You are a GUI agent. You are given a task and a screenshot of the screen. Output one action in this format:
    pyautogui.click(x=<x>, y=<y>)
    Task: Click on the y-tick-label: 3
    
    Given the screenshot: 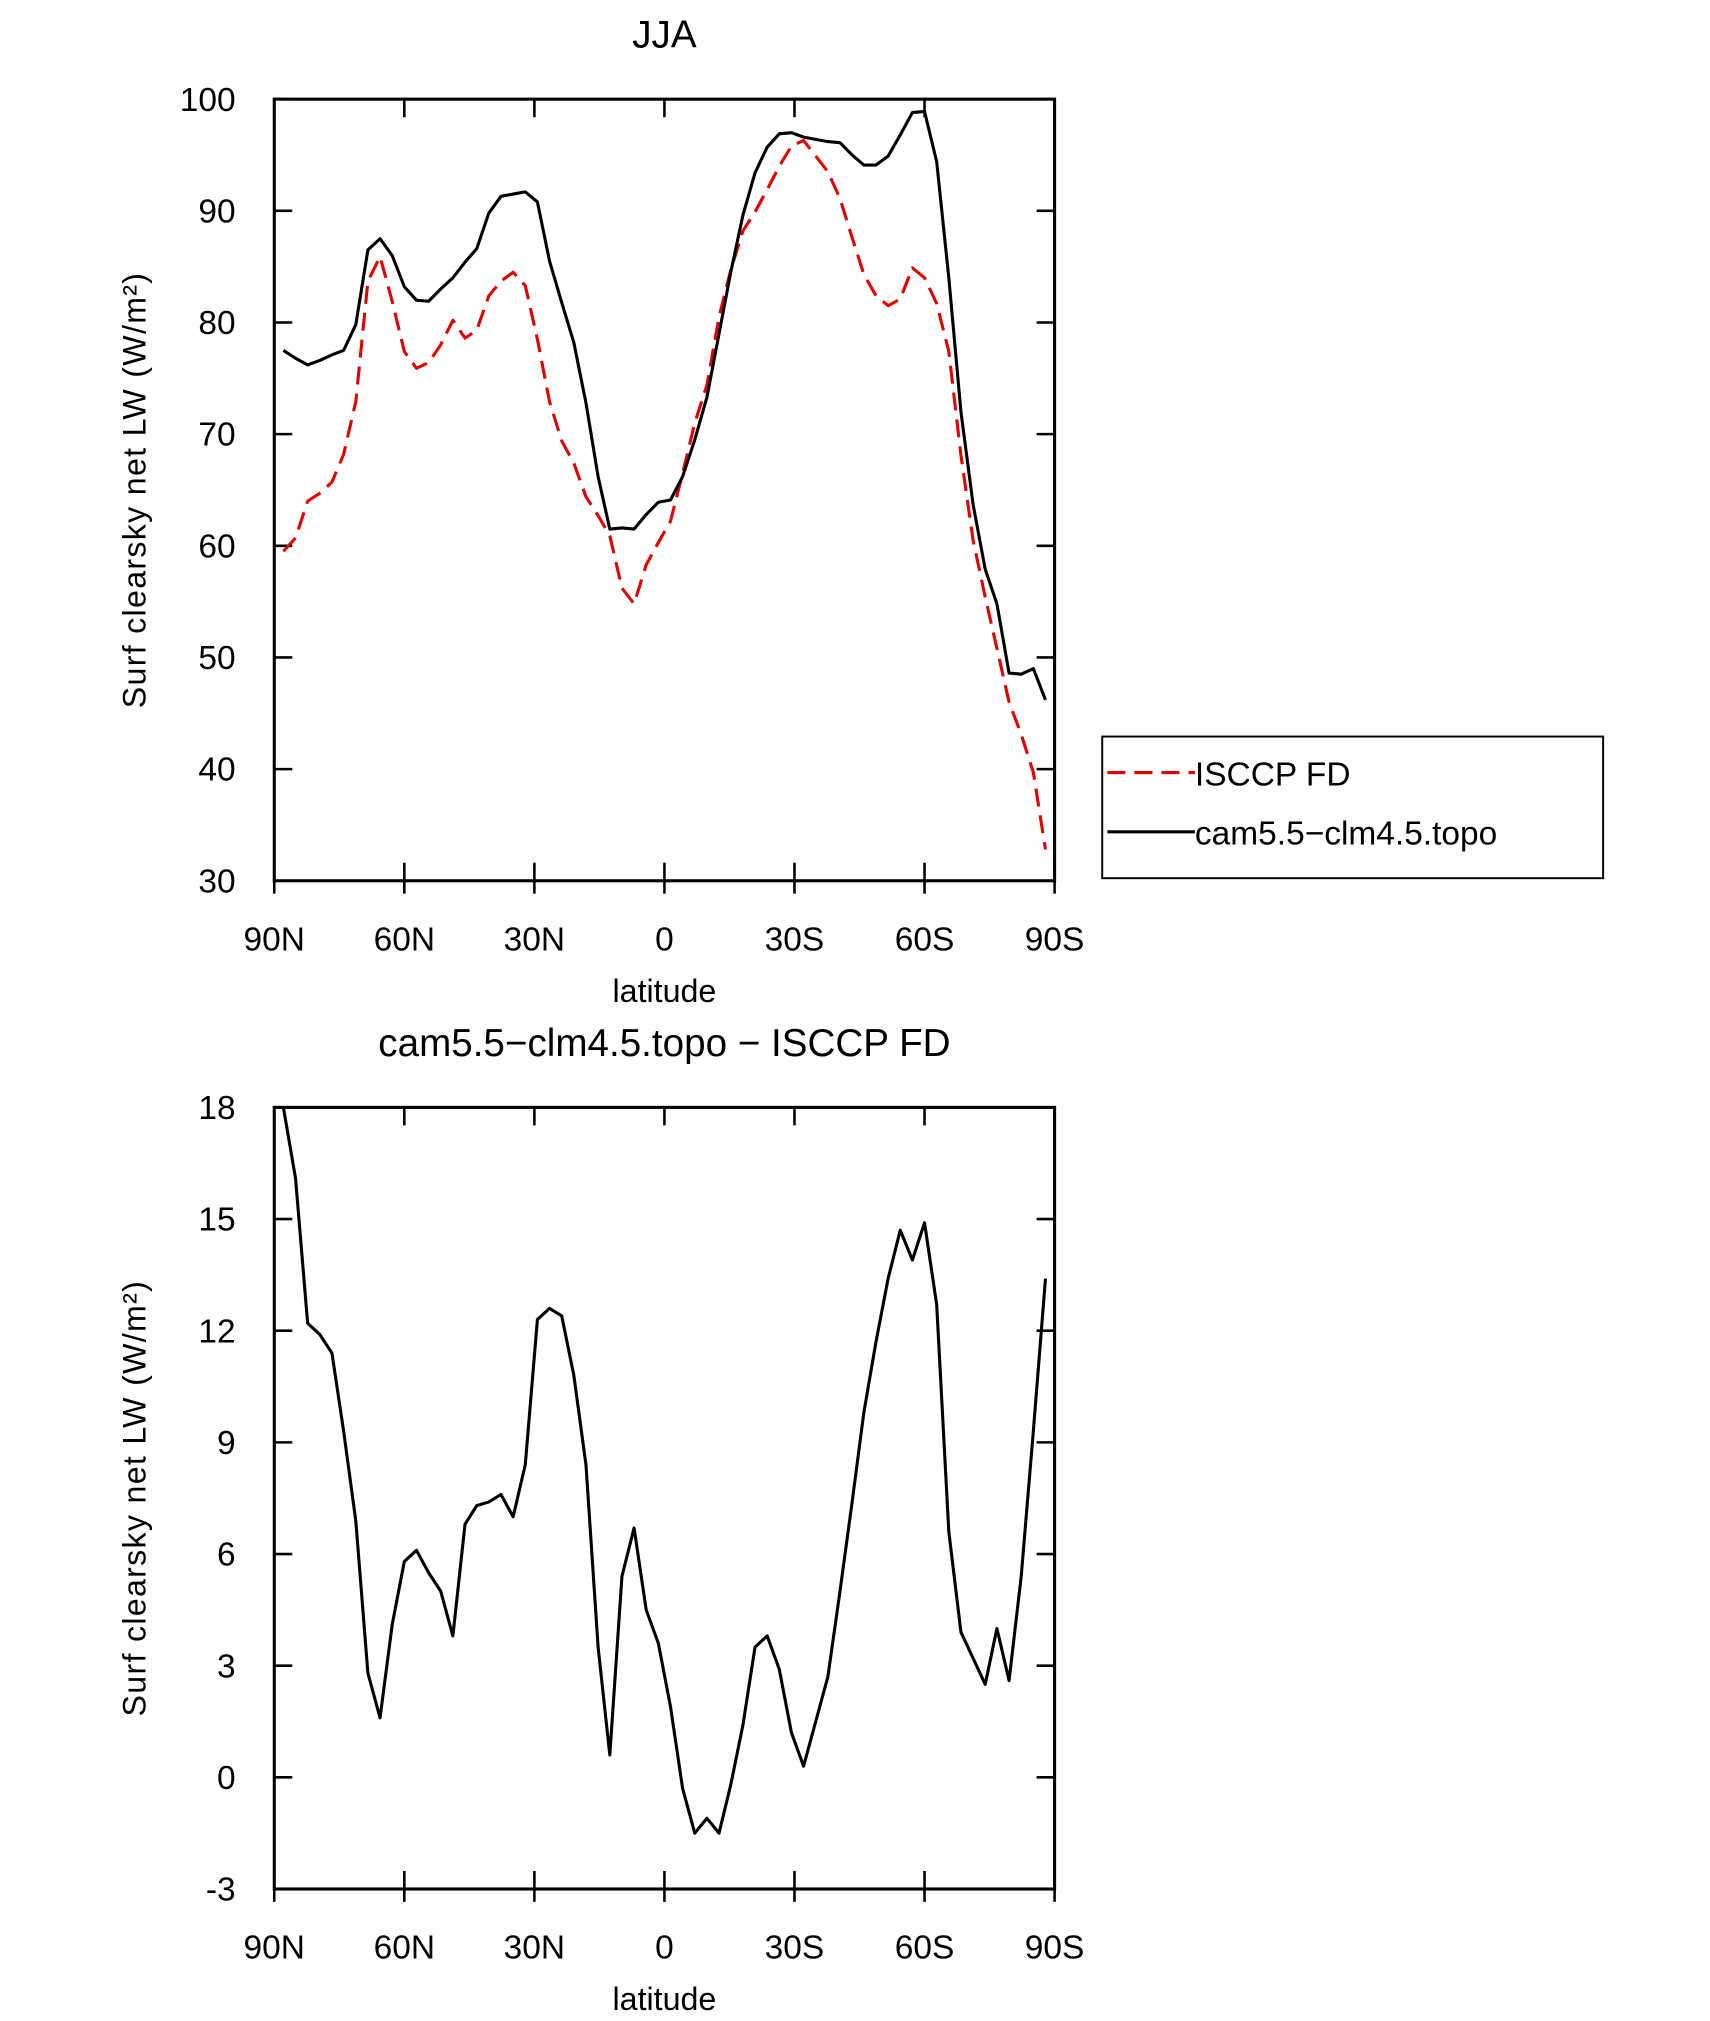 What is the action you would take?
    pyautogui.click(x=226, y=1666)
    